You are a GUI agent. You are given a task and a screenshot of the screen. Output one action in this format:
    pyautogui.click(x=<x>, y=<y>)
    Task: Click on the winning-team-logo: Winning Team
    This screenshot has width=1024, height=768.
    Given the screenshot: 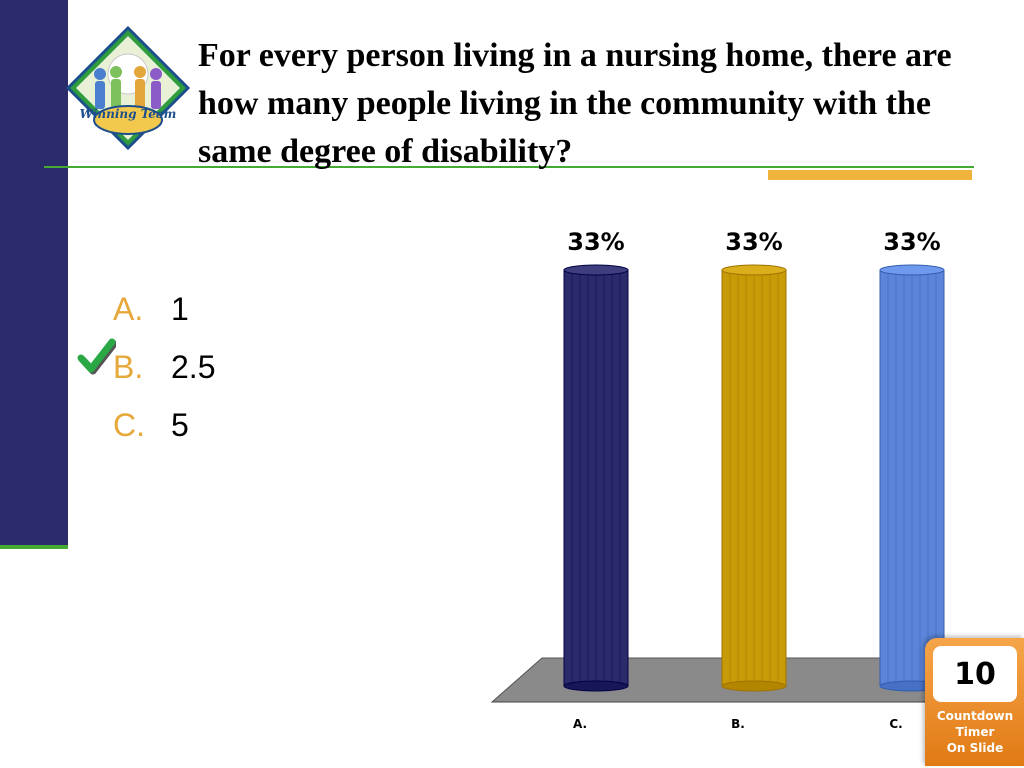 What is the action you would take?
    pyautogui.click(x=128, y=88)
    